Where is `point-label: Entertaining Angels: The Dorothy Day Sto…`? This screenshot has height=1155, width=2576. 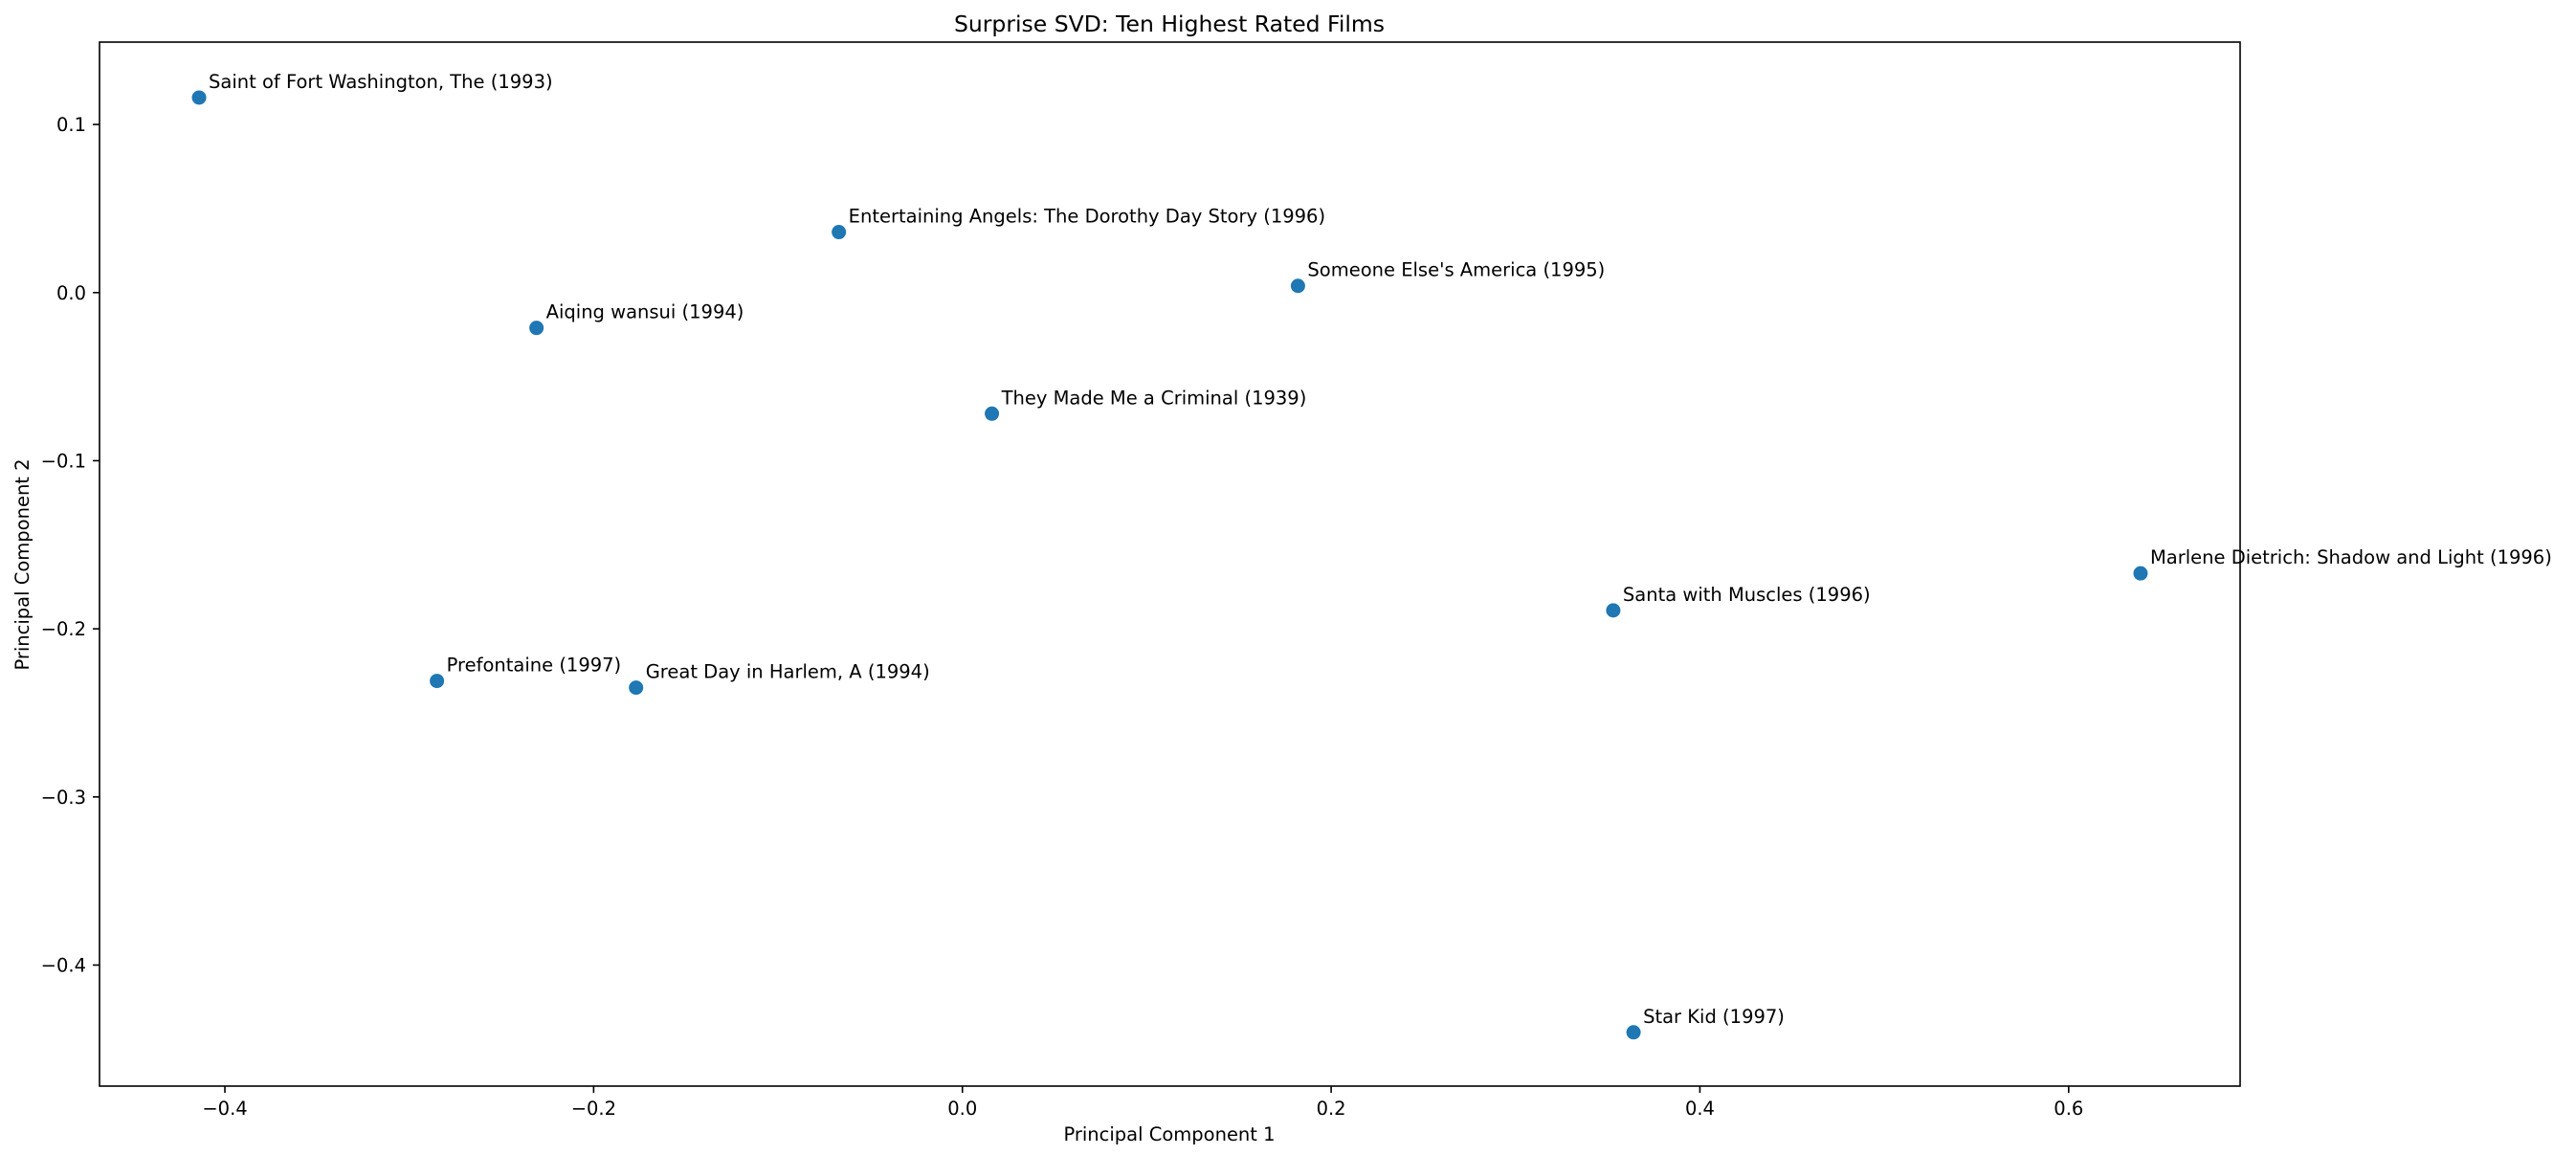 point-label: Entertaining Angels: The Dorothy Day Sto… is located at coordinates (1087, 217).